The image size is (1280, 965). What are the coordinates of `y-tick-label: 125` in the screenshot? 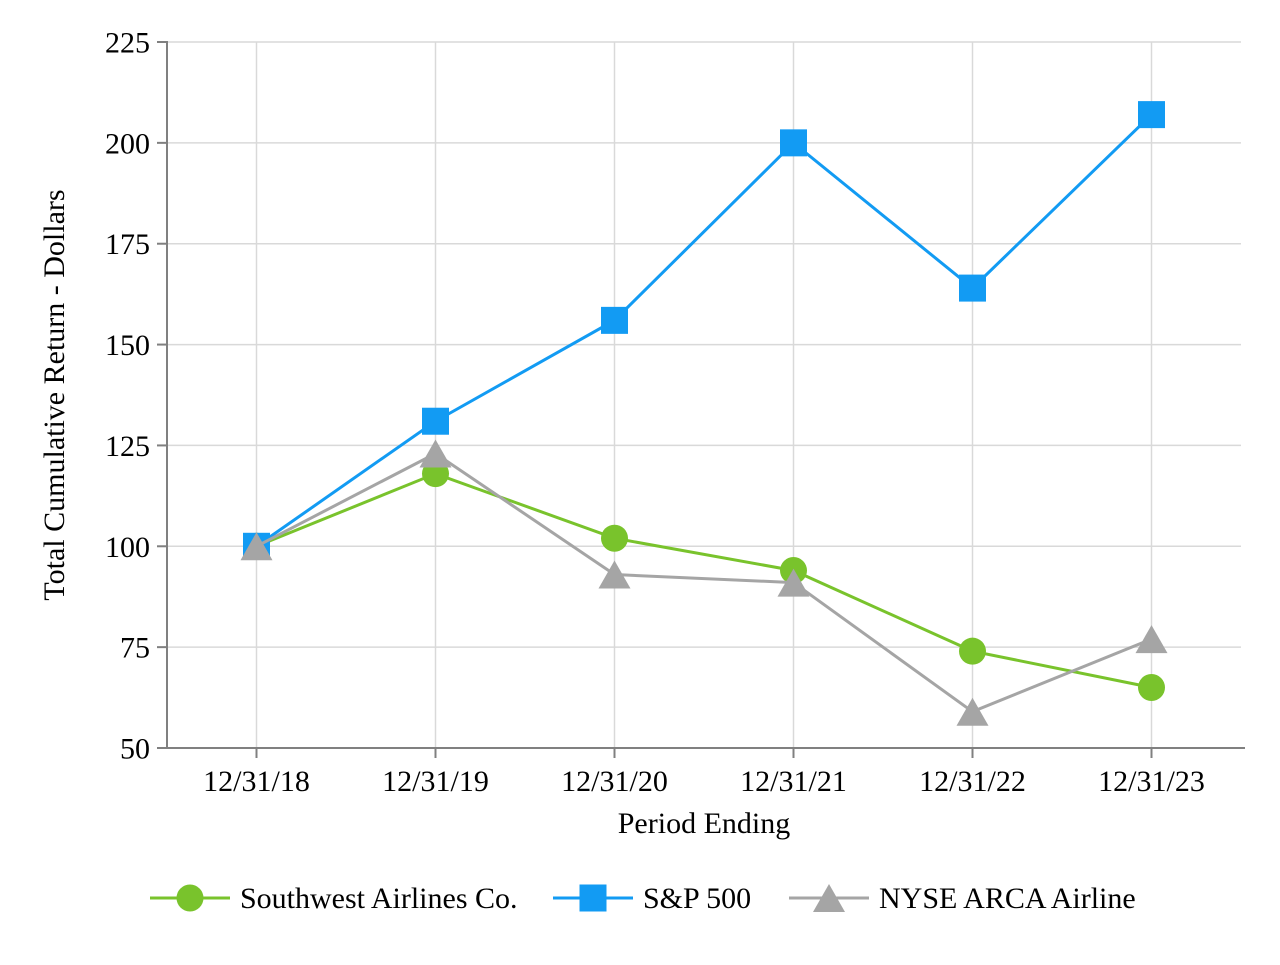 It's located at (127, 446).